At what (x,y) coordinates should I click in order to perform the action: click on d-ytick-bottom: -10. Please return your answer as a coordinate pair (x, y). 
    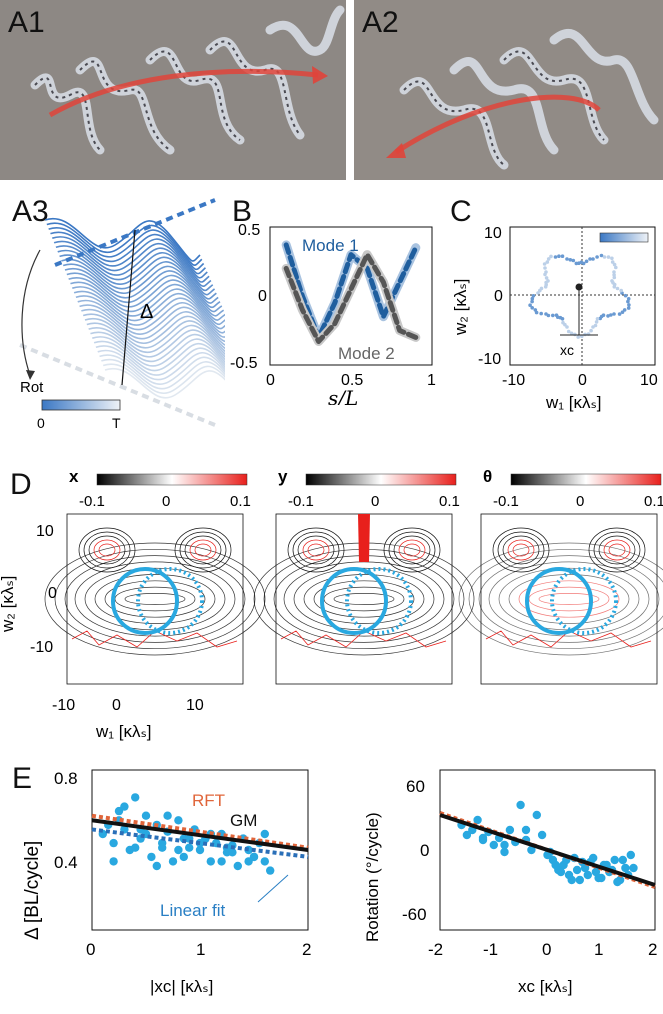
    Looking at the image, I should click on (41, 647).